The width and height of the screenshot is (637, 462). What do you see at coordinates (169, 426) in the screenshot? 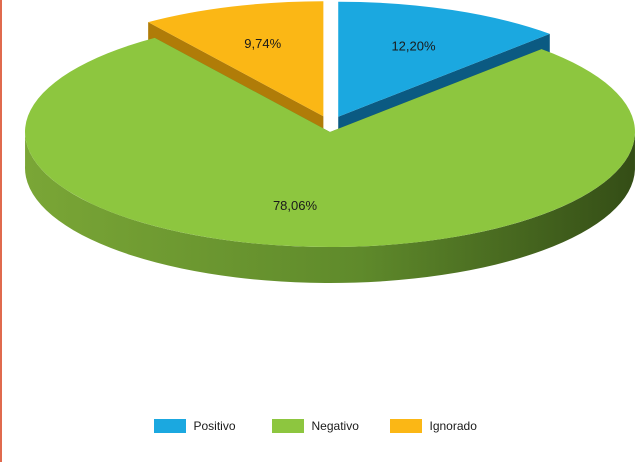
I see `legend-swatch-positivo` at bounding box center [169, 426].